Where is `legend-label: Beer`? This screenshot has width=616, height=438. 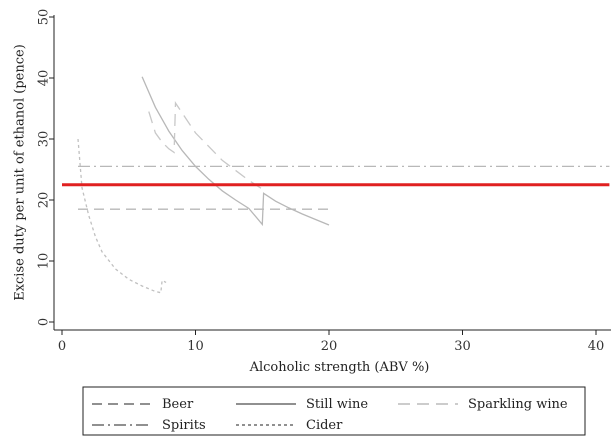 legend-label: Beer is located at coordinates (178, 404).